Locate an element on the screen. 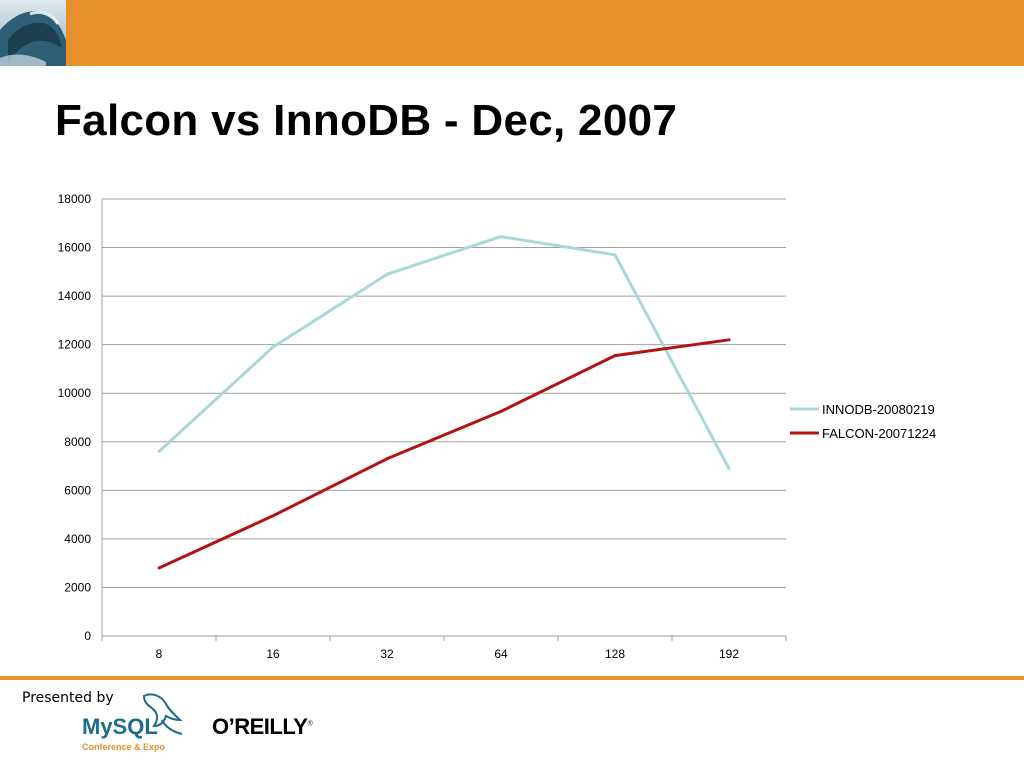  y-tick-label: 4000 is located at coordinates (77, 539).